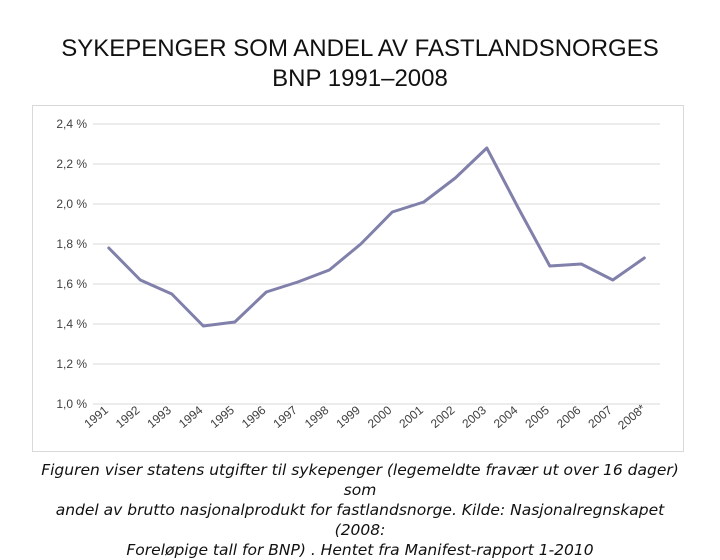 The width and height of the screenshot is (720, 560). What do you see at coordinates (71, 364) in the screenshot?
I see `y-tick-label: 1,2 %` at bounding box center [71, 364].